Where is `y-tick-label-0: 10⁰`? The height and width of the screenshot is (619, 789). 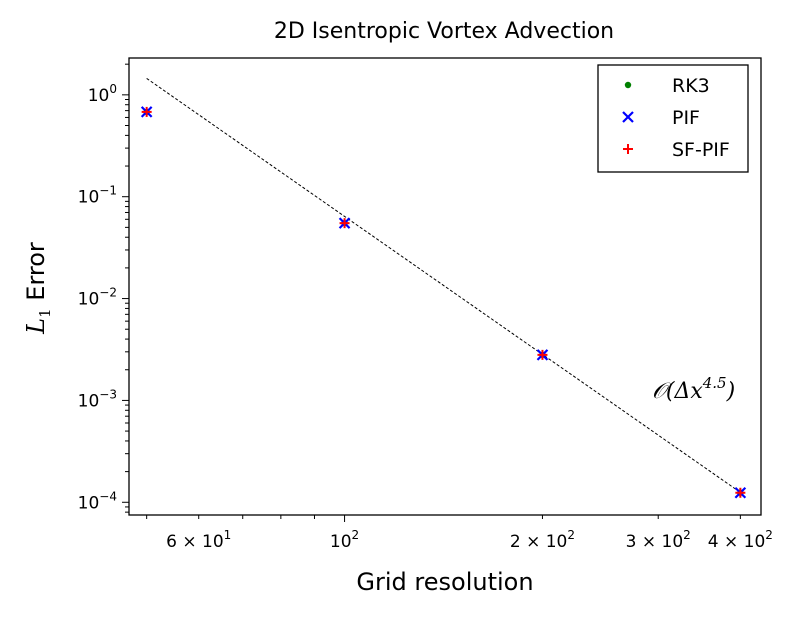
y-tick-label-0: 10⁰ is located at coordinates (102, 94).